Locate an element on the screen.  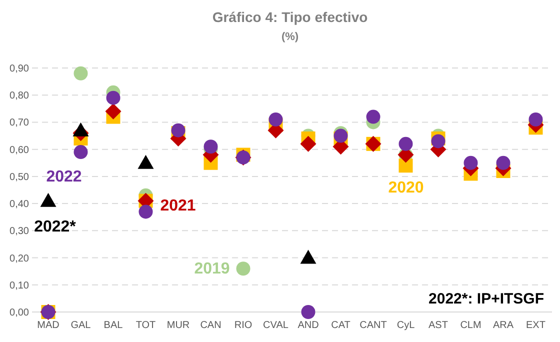
x-tick-label: CLM is located at coordinates (471, 325).